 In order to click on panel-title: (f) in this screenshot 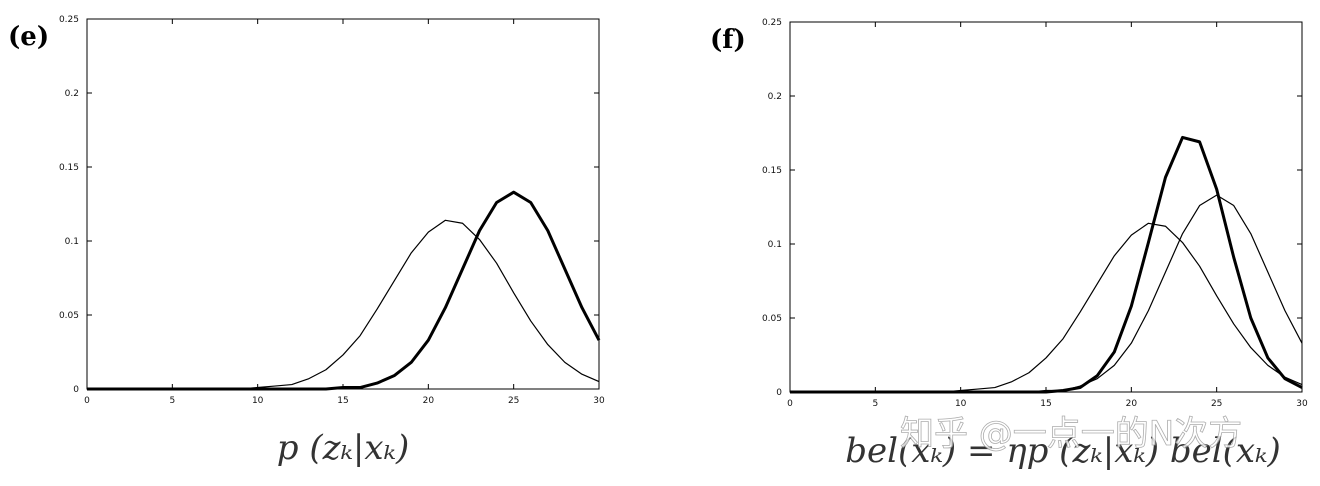, I will do `click(728, 40)`.